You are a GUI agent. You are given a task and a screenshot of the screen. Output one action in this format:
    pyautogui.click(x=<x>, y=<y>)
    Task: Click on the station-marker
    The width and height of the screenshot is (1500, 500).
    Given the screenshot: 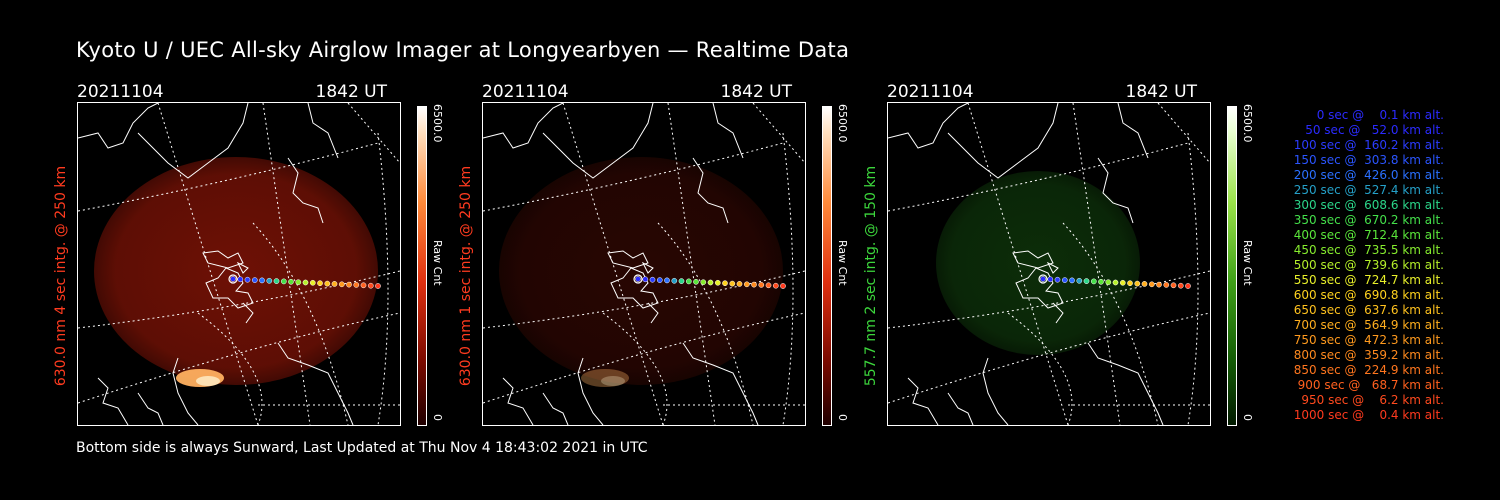 What is the action you would take?
    pyautogui.click(x=233, y=279)
    